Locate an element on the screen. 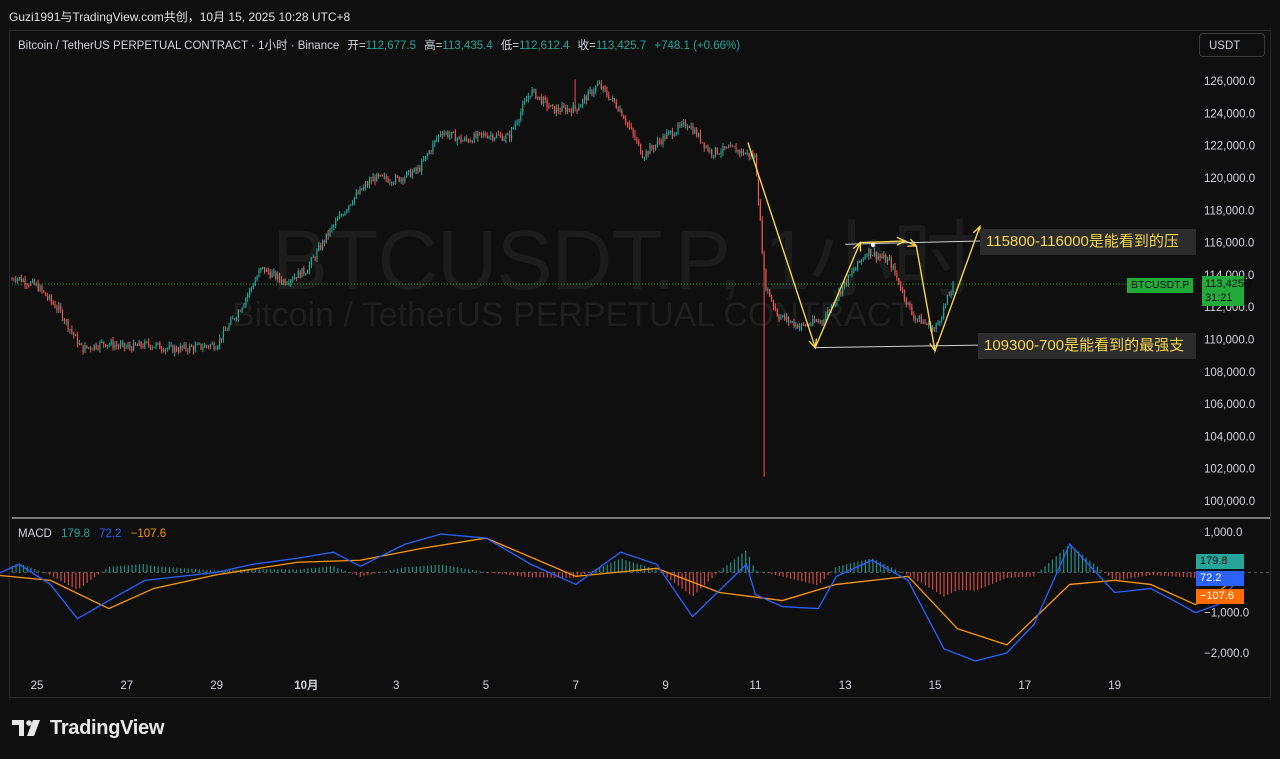 The width and height of the screenshot is (1280, 759). high-label: 高= is located at coordinates (433, 46).